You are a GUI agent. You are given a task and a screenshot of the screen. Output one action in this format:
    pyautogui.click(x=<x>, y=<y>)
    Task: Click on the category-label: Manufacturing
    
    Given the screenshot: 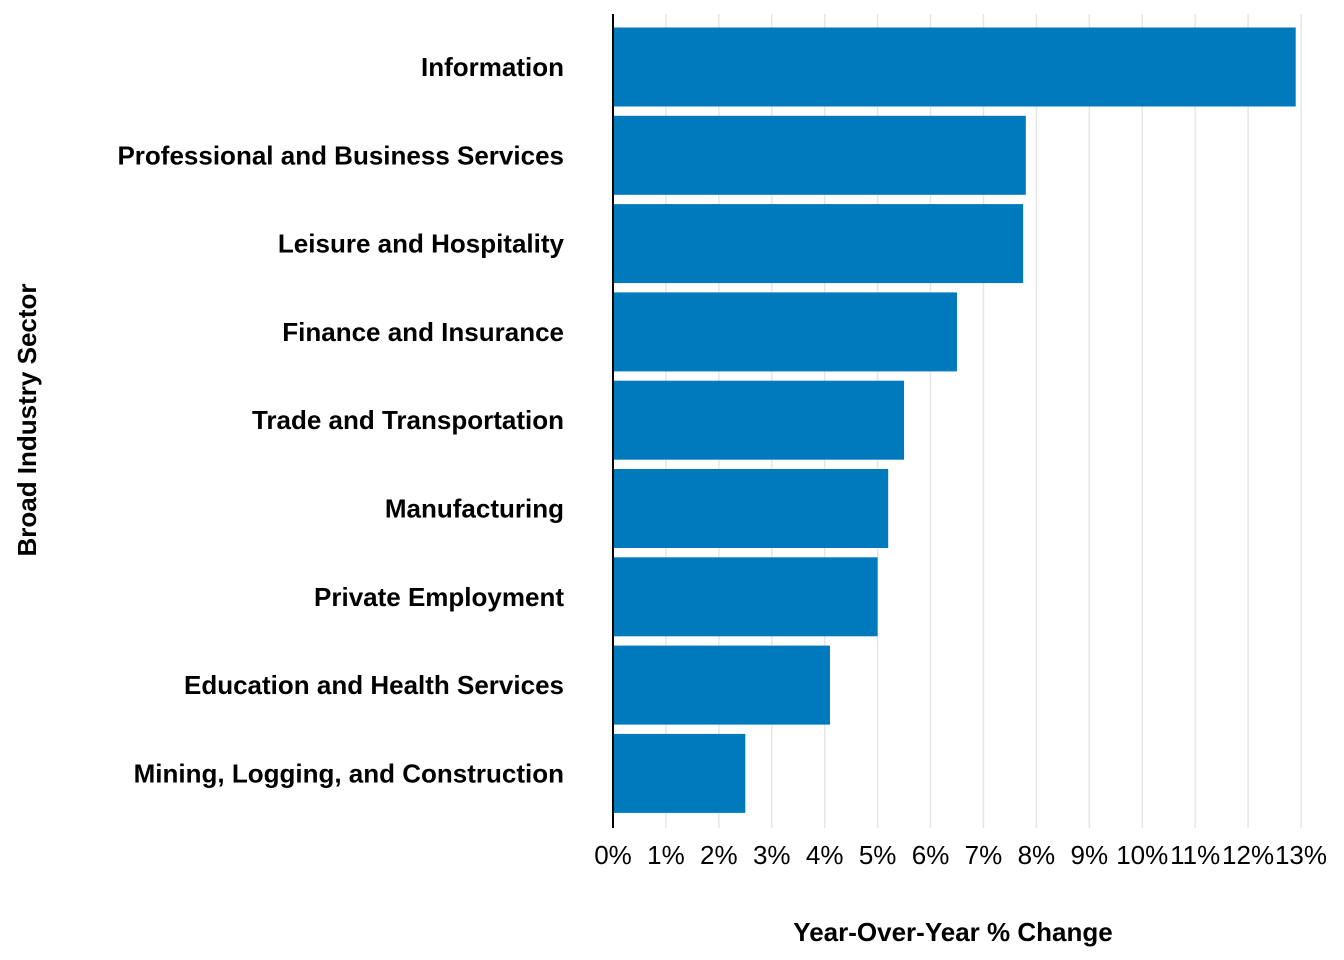 What is the action you would take?
    pyautogui.click(x=474, y=509)
    